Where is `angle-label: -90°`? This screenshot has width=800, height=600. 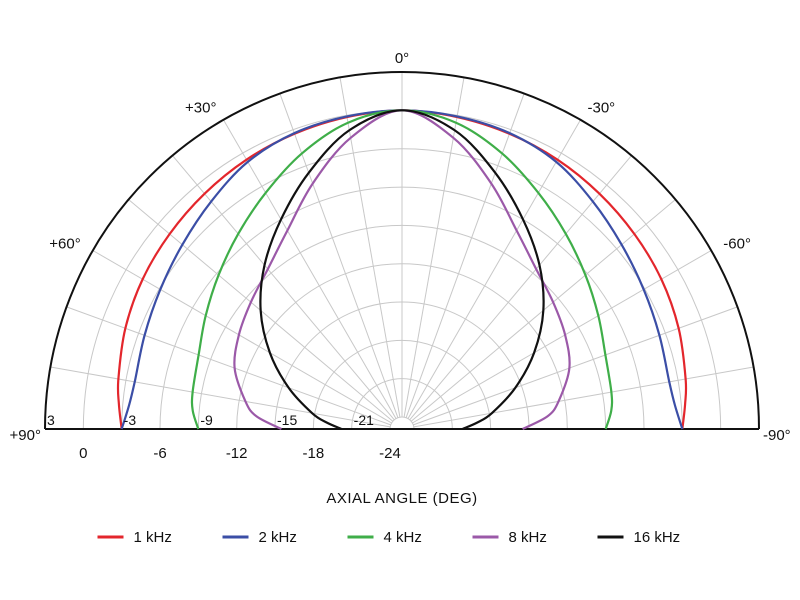 angle-label: -90° is located at coordinates (777, 435).